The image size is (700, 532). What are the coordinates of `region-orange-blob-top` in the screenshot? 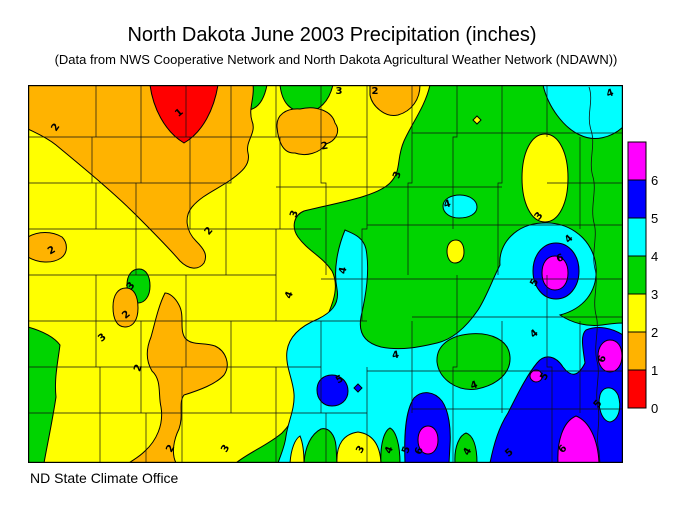 It's located at (395, 100).